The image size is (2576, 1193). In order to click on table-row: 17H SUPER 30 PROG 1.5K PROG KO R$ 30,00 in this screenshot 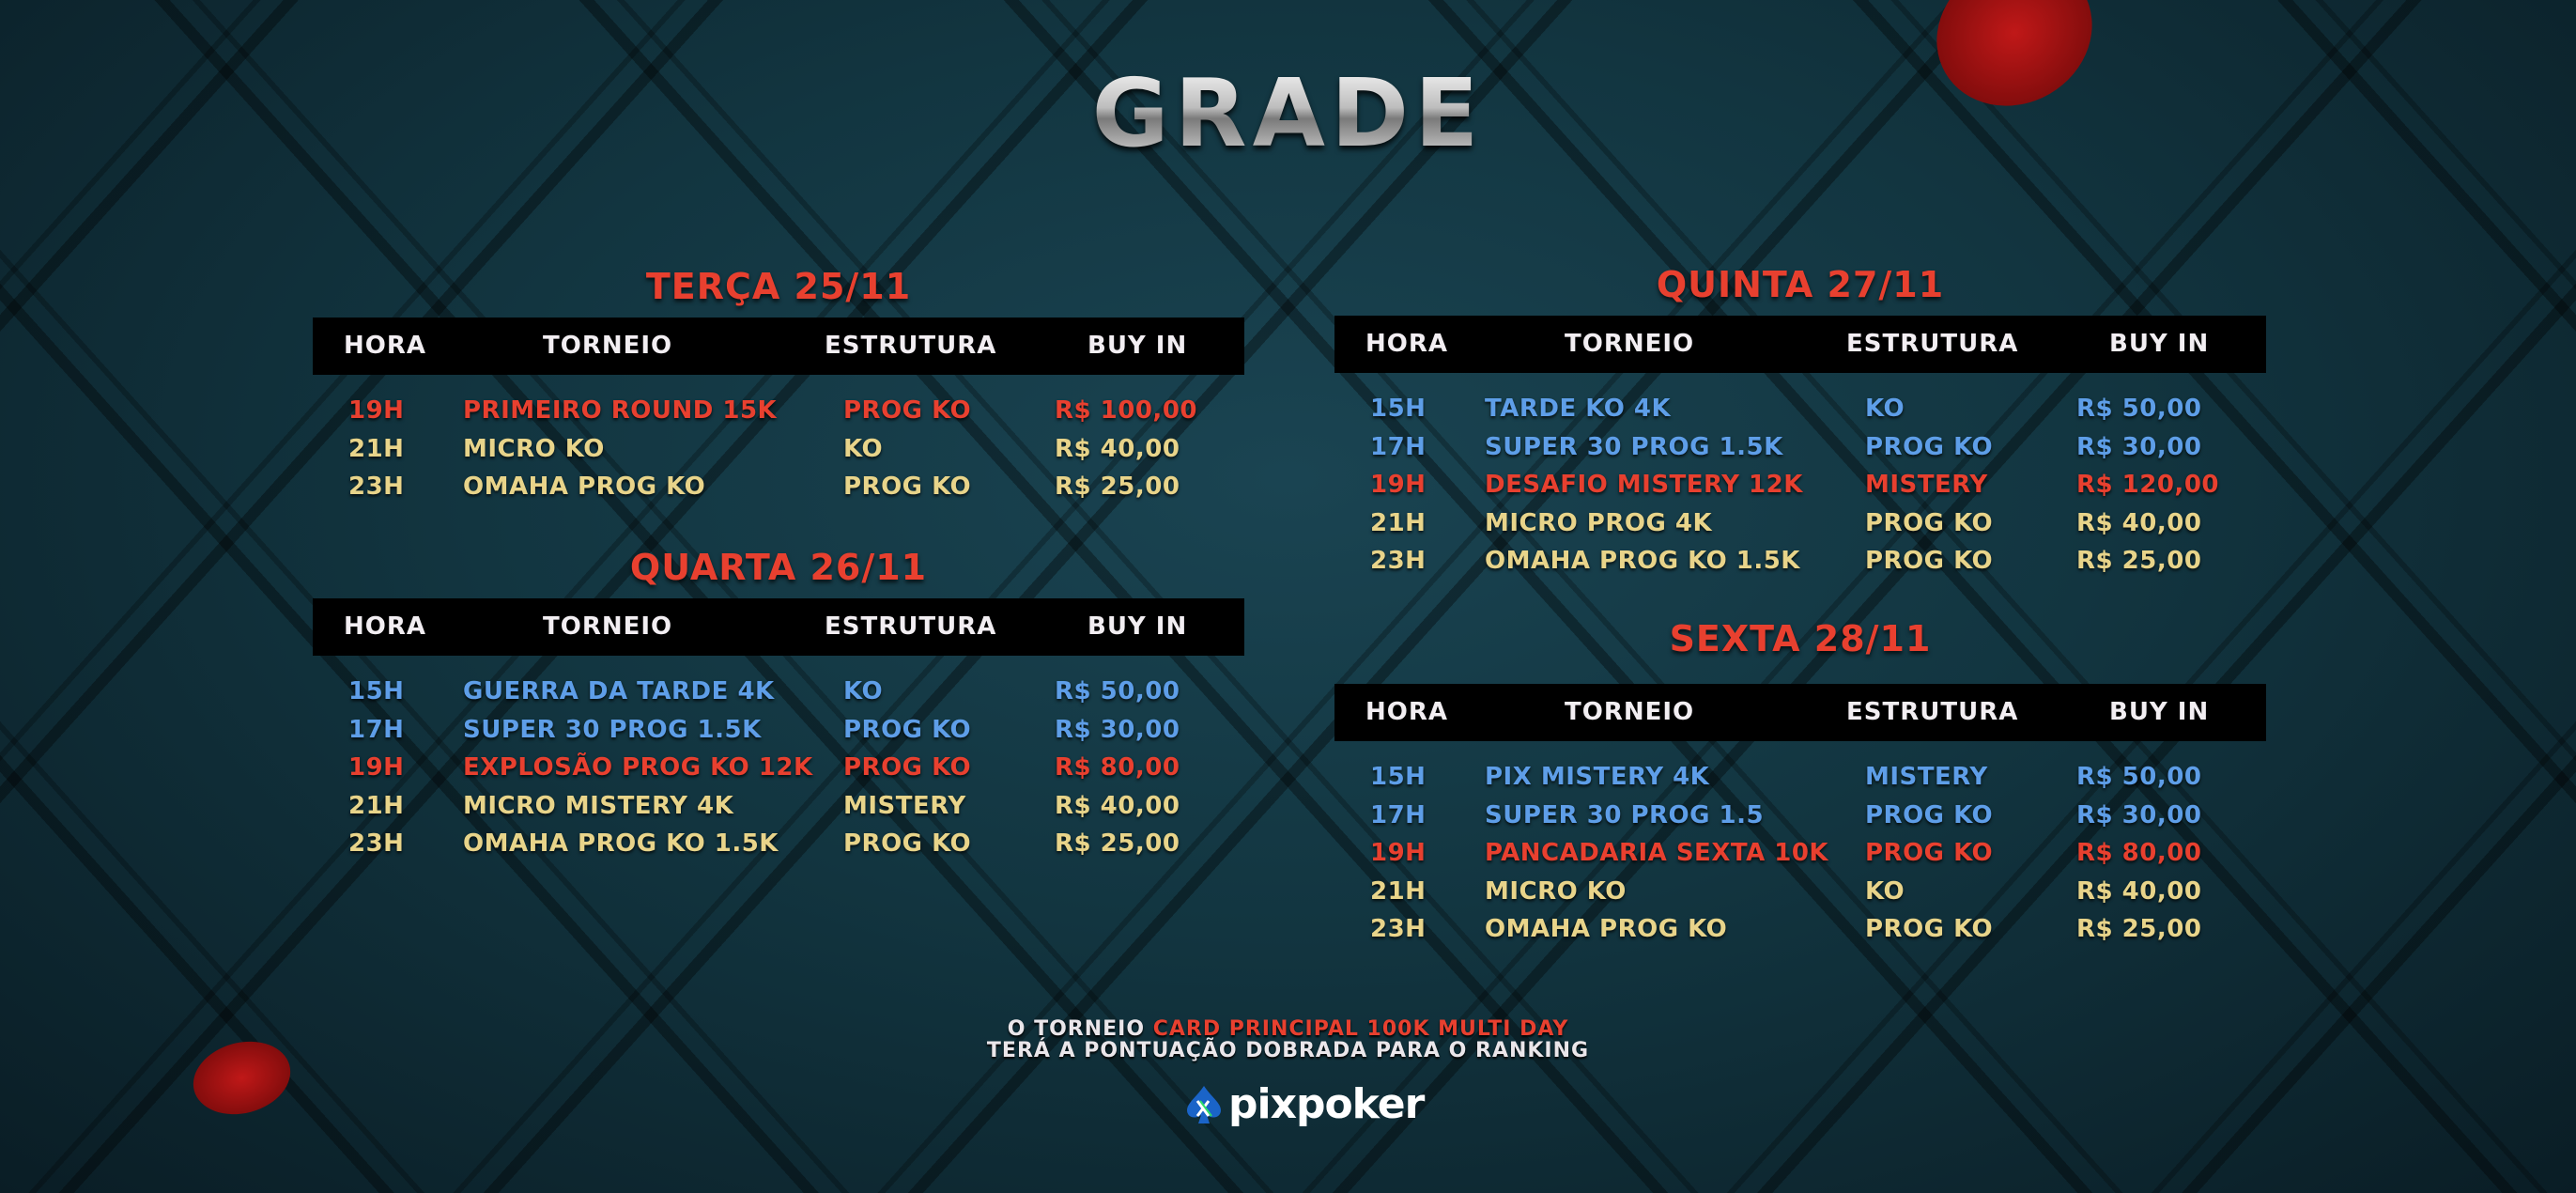, I will do `click(1800, 452)`.